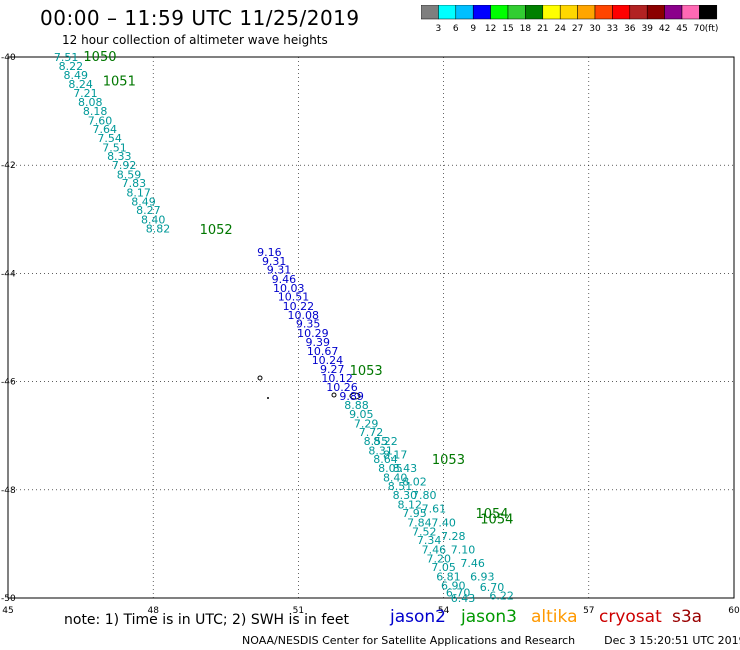 The width and height of the screenshot is (740, 650). Describe the element at coordinates (453, 536) in the screenshot. I see `wave-height-label: 7.28` at that location.